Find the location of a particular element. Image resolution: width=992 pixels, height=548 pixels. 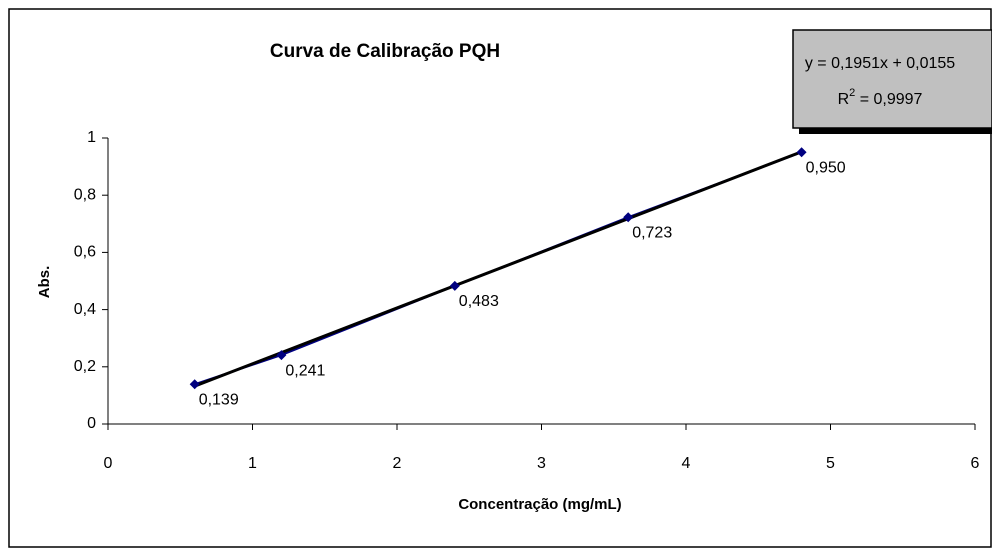

equation-box is located at coordinates (892, 79).